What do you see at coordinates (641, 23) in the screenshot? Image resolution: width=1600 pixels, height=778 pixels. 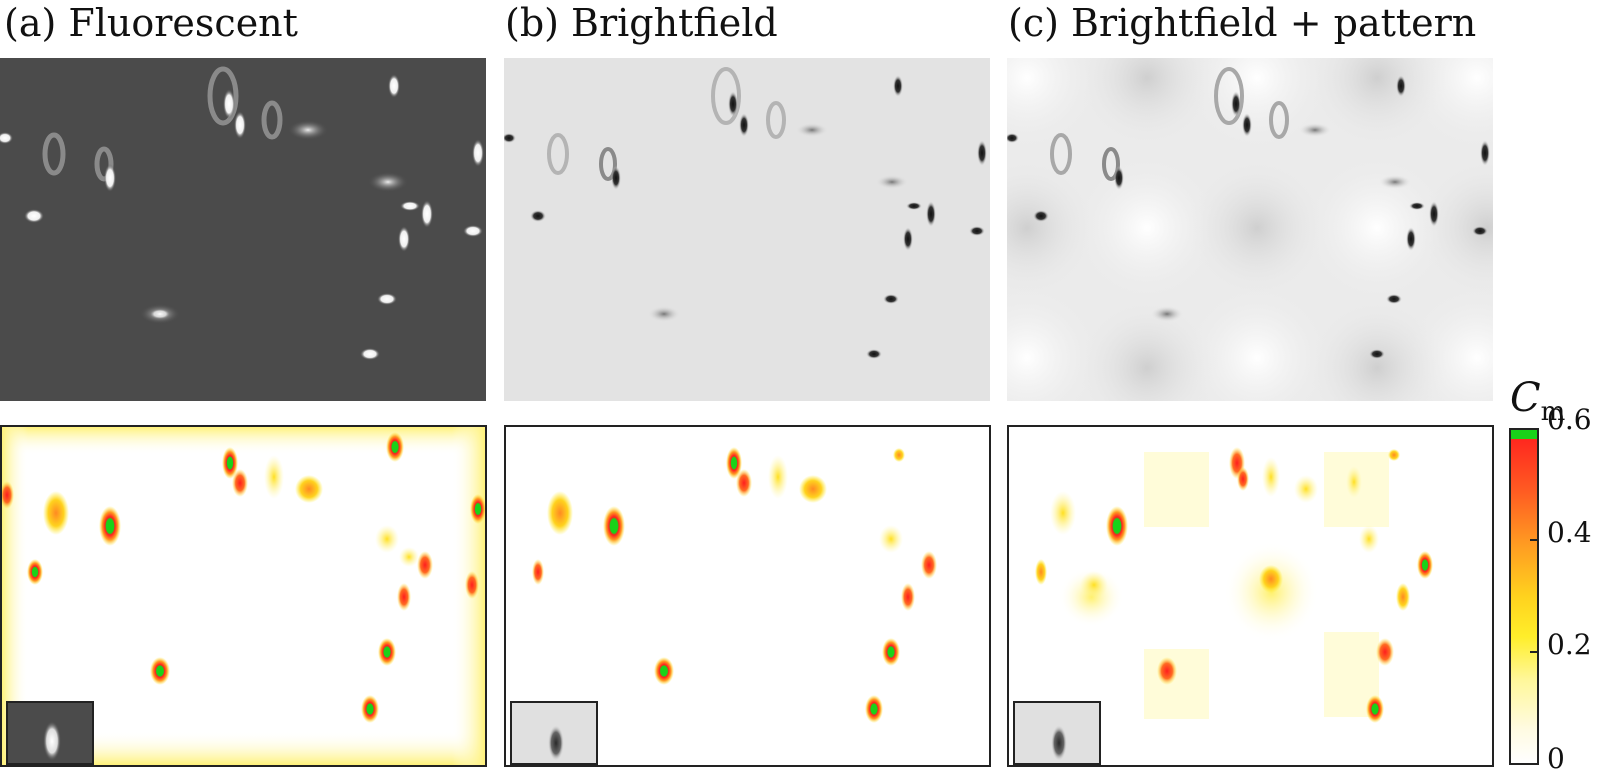 I see `panel-b-title: (b) Brightfield` at bounding box center [641, 23].